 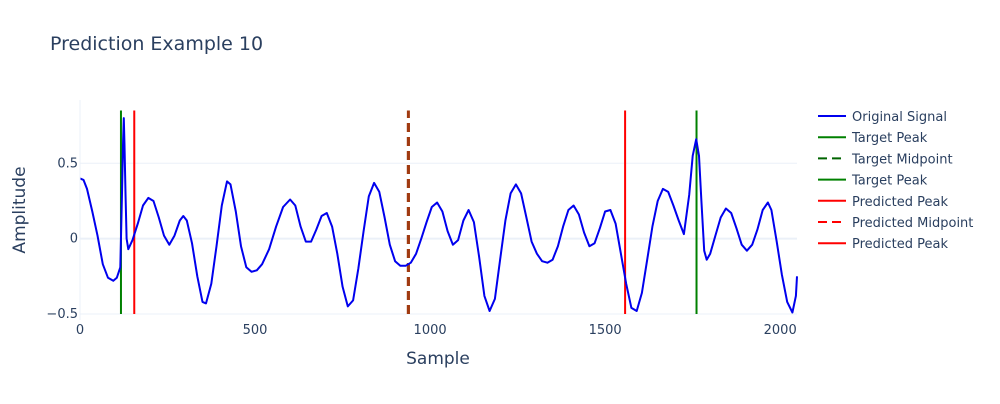 What do you see at coordinates (156, 44) in the screenshot?
I see `chart-title: Prediction Example 10` at bounding box center [156, 44].